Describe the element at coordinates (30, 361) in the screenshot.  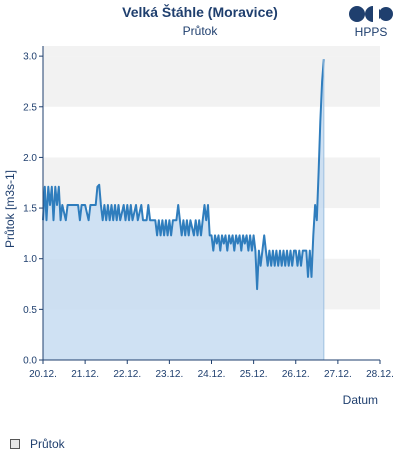
I see `y-tick-label: 0.0` at that location.